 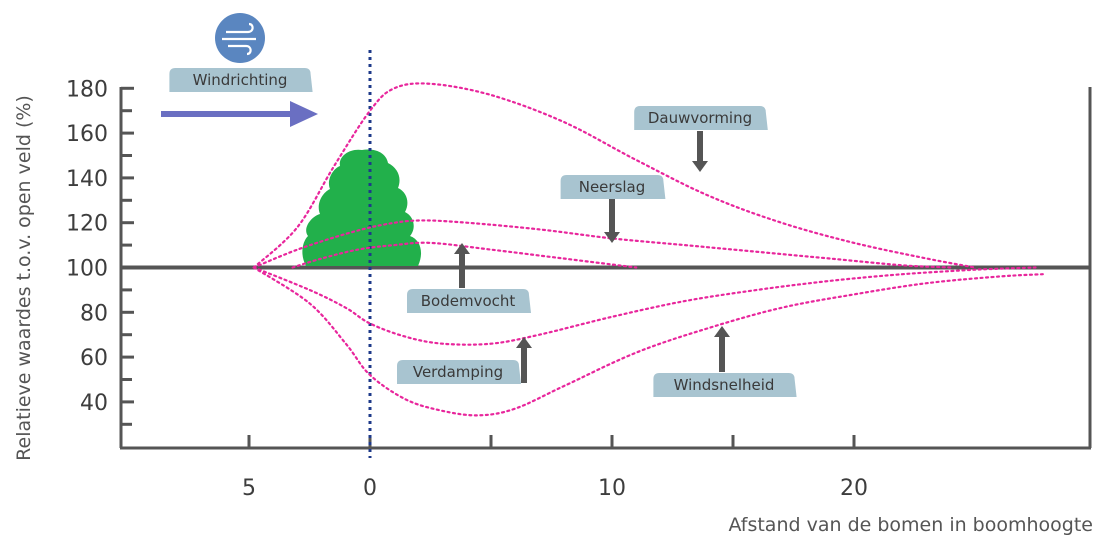 What do you see at coordinates (87, 89) in the screenshot?
I see `y-tick-label: 180` at bounding box center [87, 89].